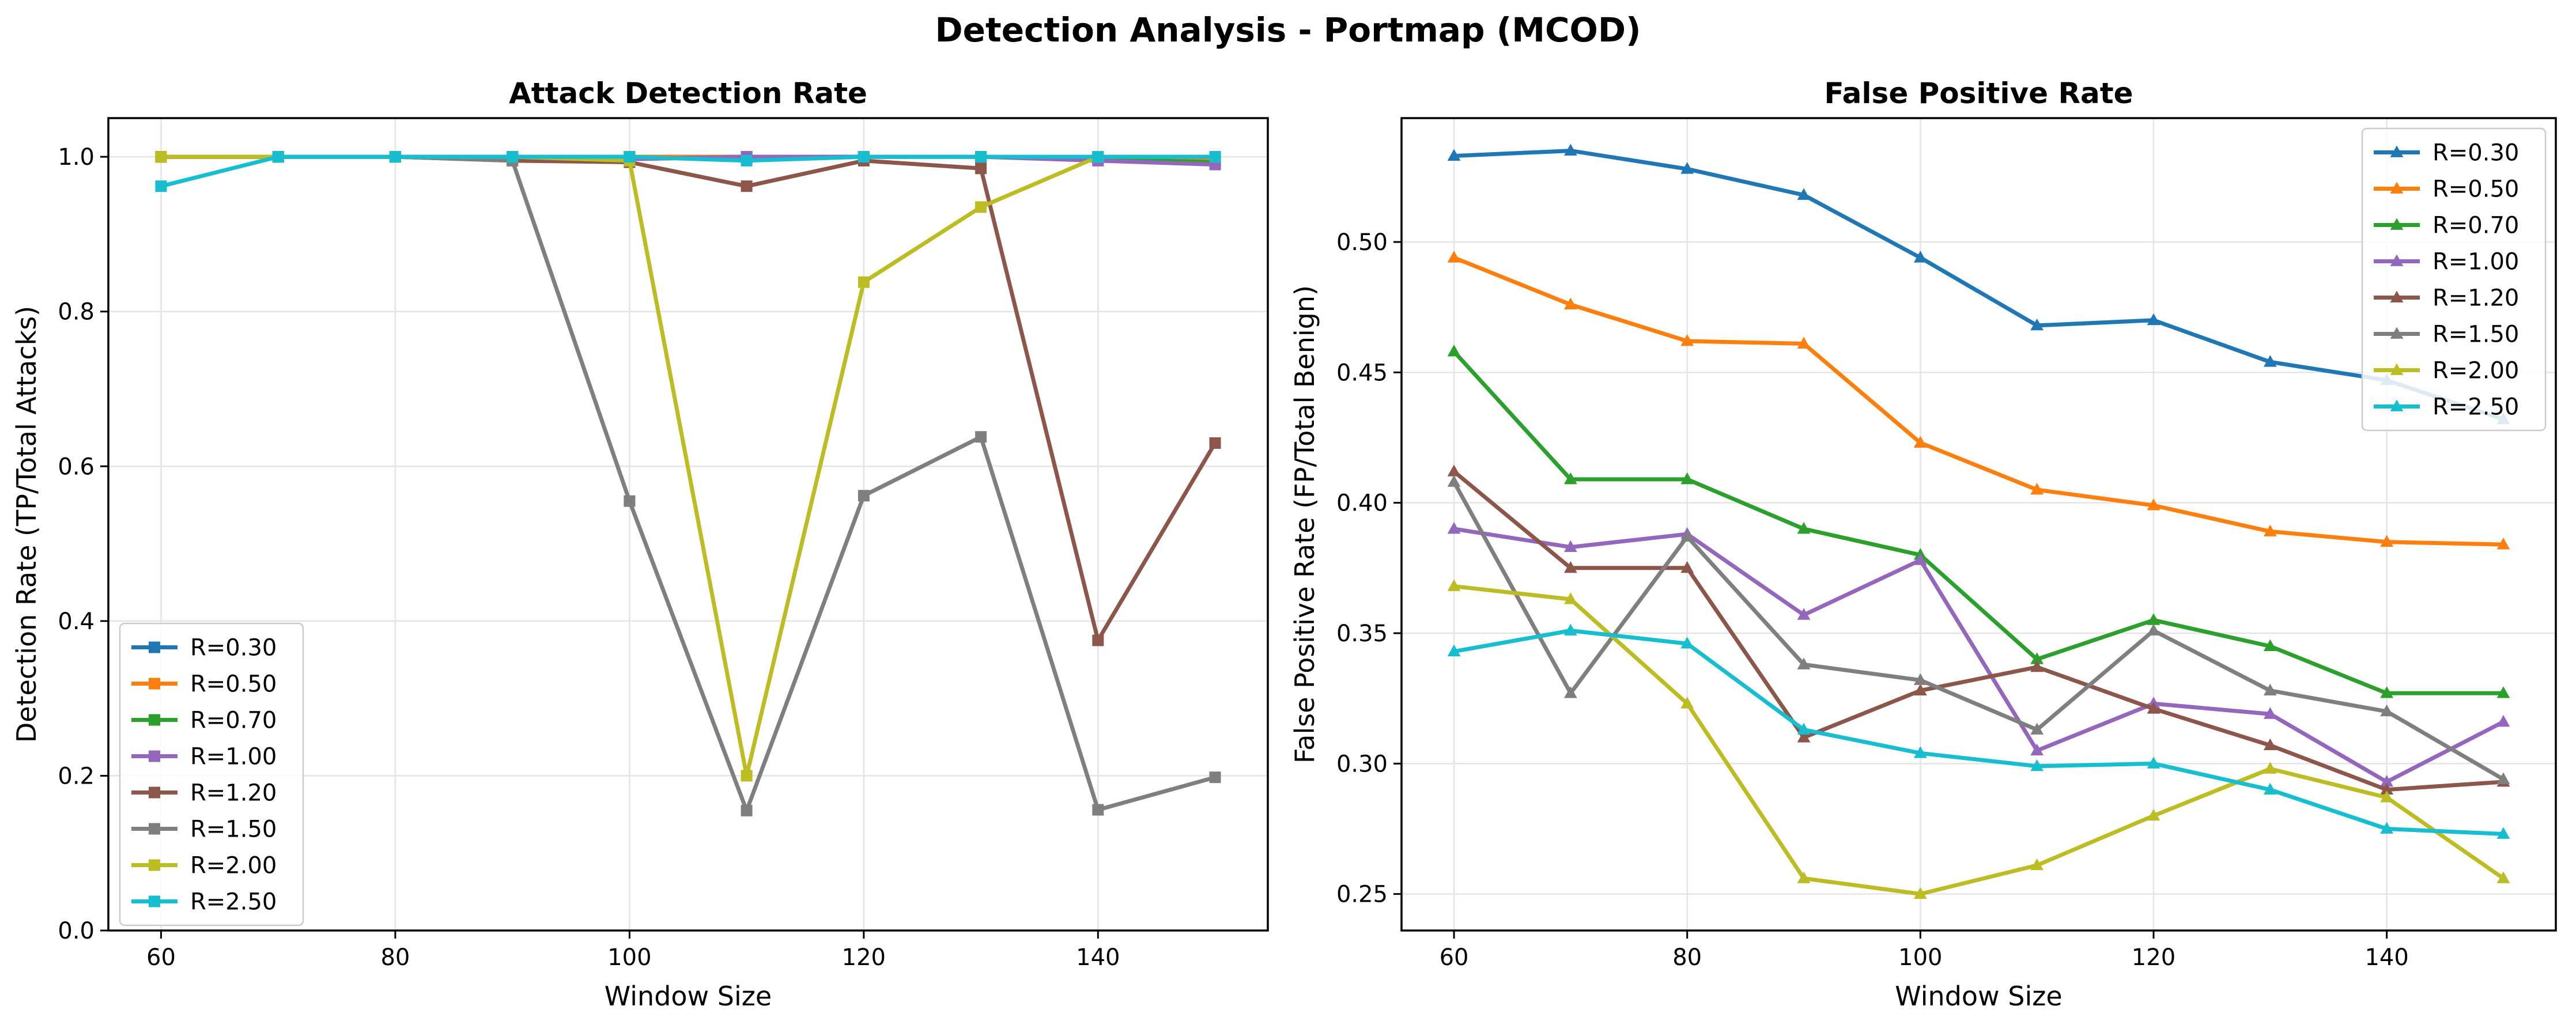 The image size is (2576, 1025). What do you see at coordinates (1362, 895) in the screenshot?
I see `y-tick-label: 0.25` at bounding box center [1362, 895].